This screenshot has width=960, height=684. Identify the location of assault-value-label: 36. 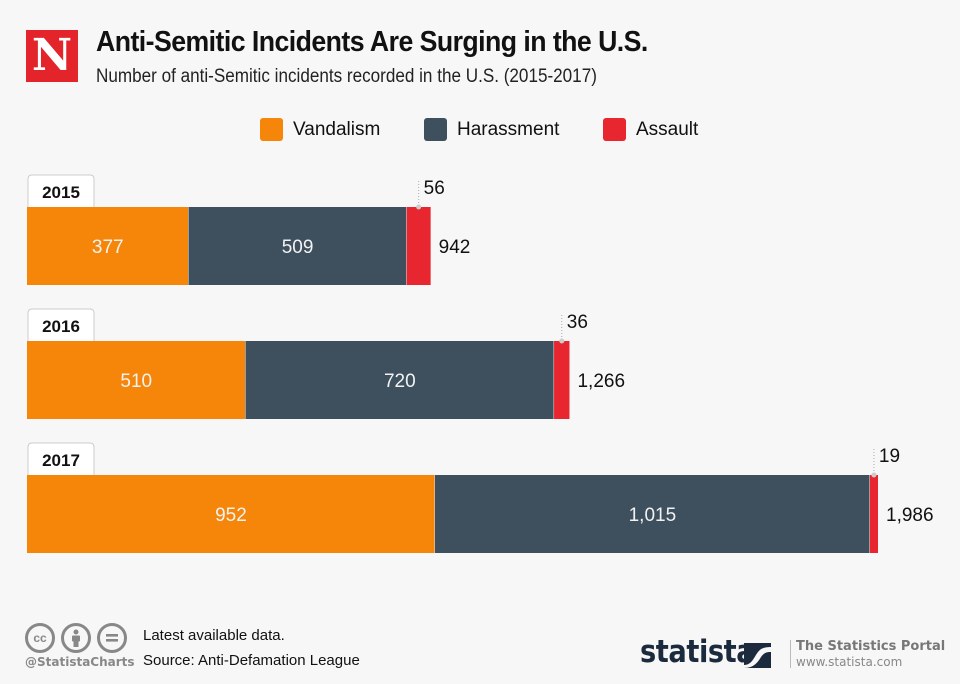
(577, 322).